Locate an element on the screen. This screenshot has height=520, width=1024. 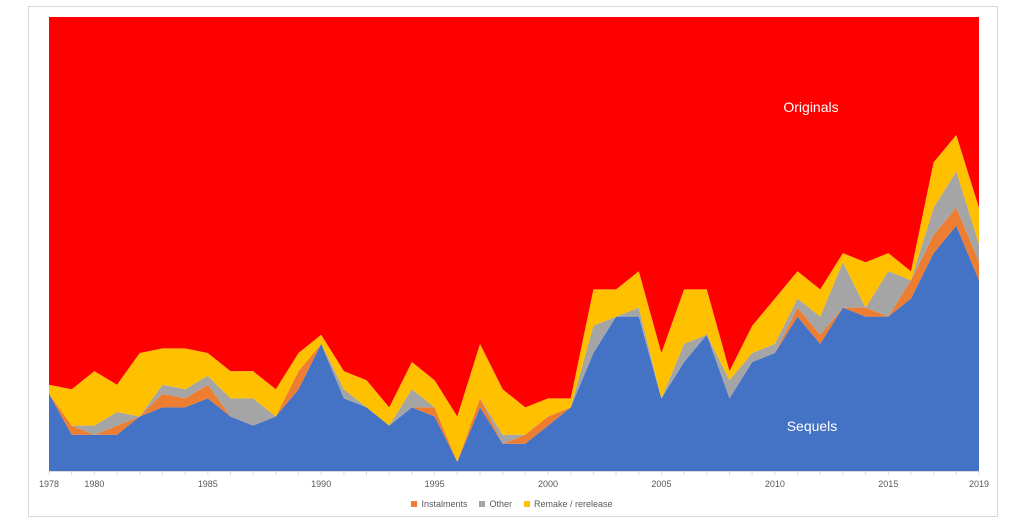
legend-item-remake: Remake / rerelease is located at coordinates (568, 504).